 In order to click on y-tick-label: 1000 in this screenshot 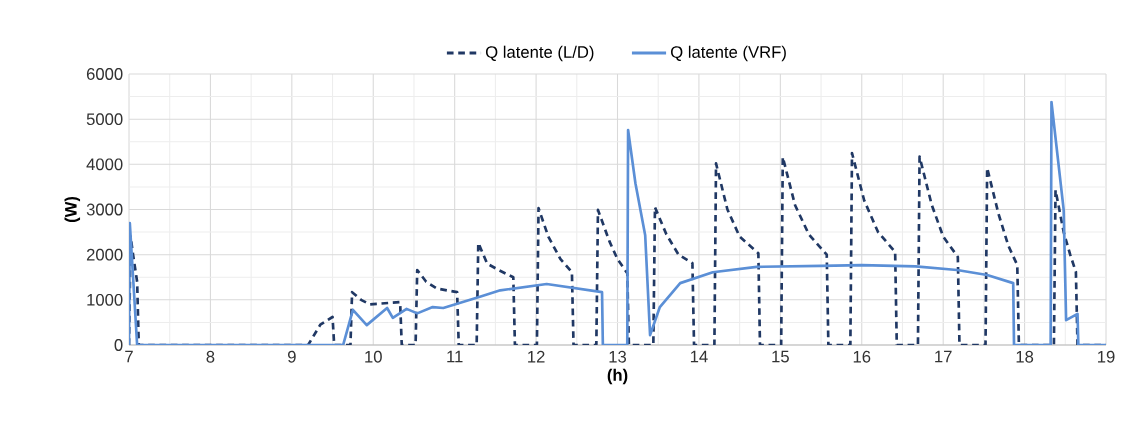, I will do `click(105, 299)`.